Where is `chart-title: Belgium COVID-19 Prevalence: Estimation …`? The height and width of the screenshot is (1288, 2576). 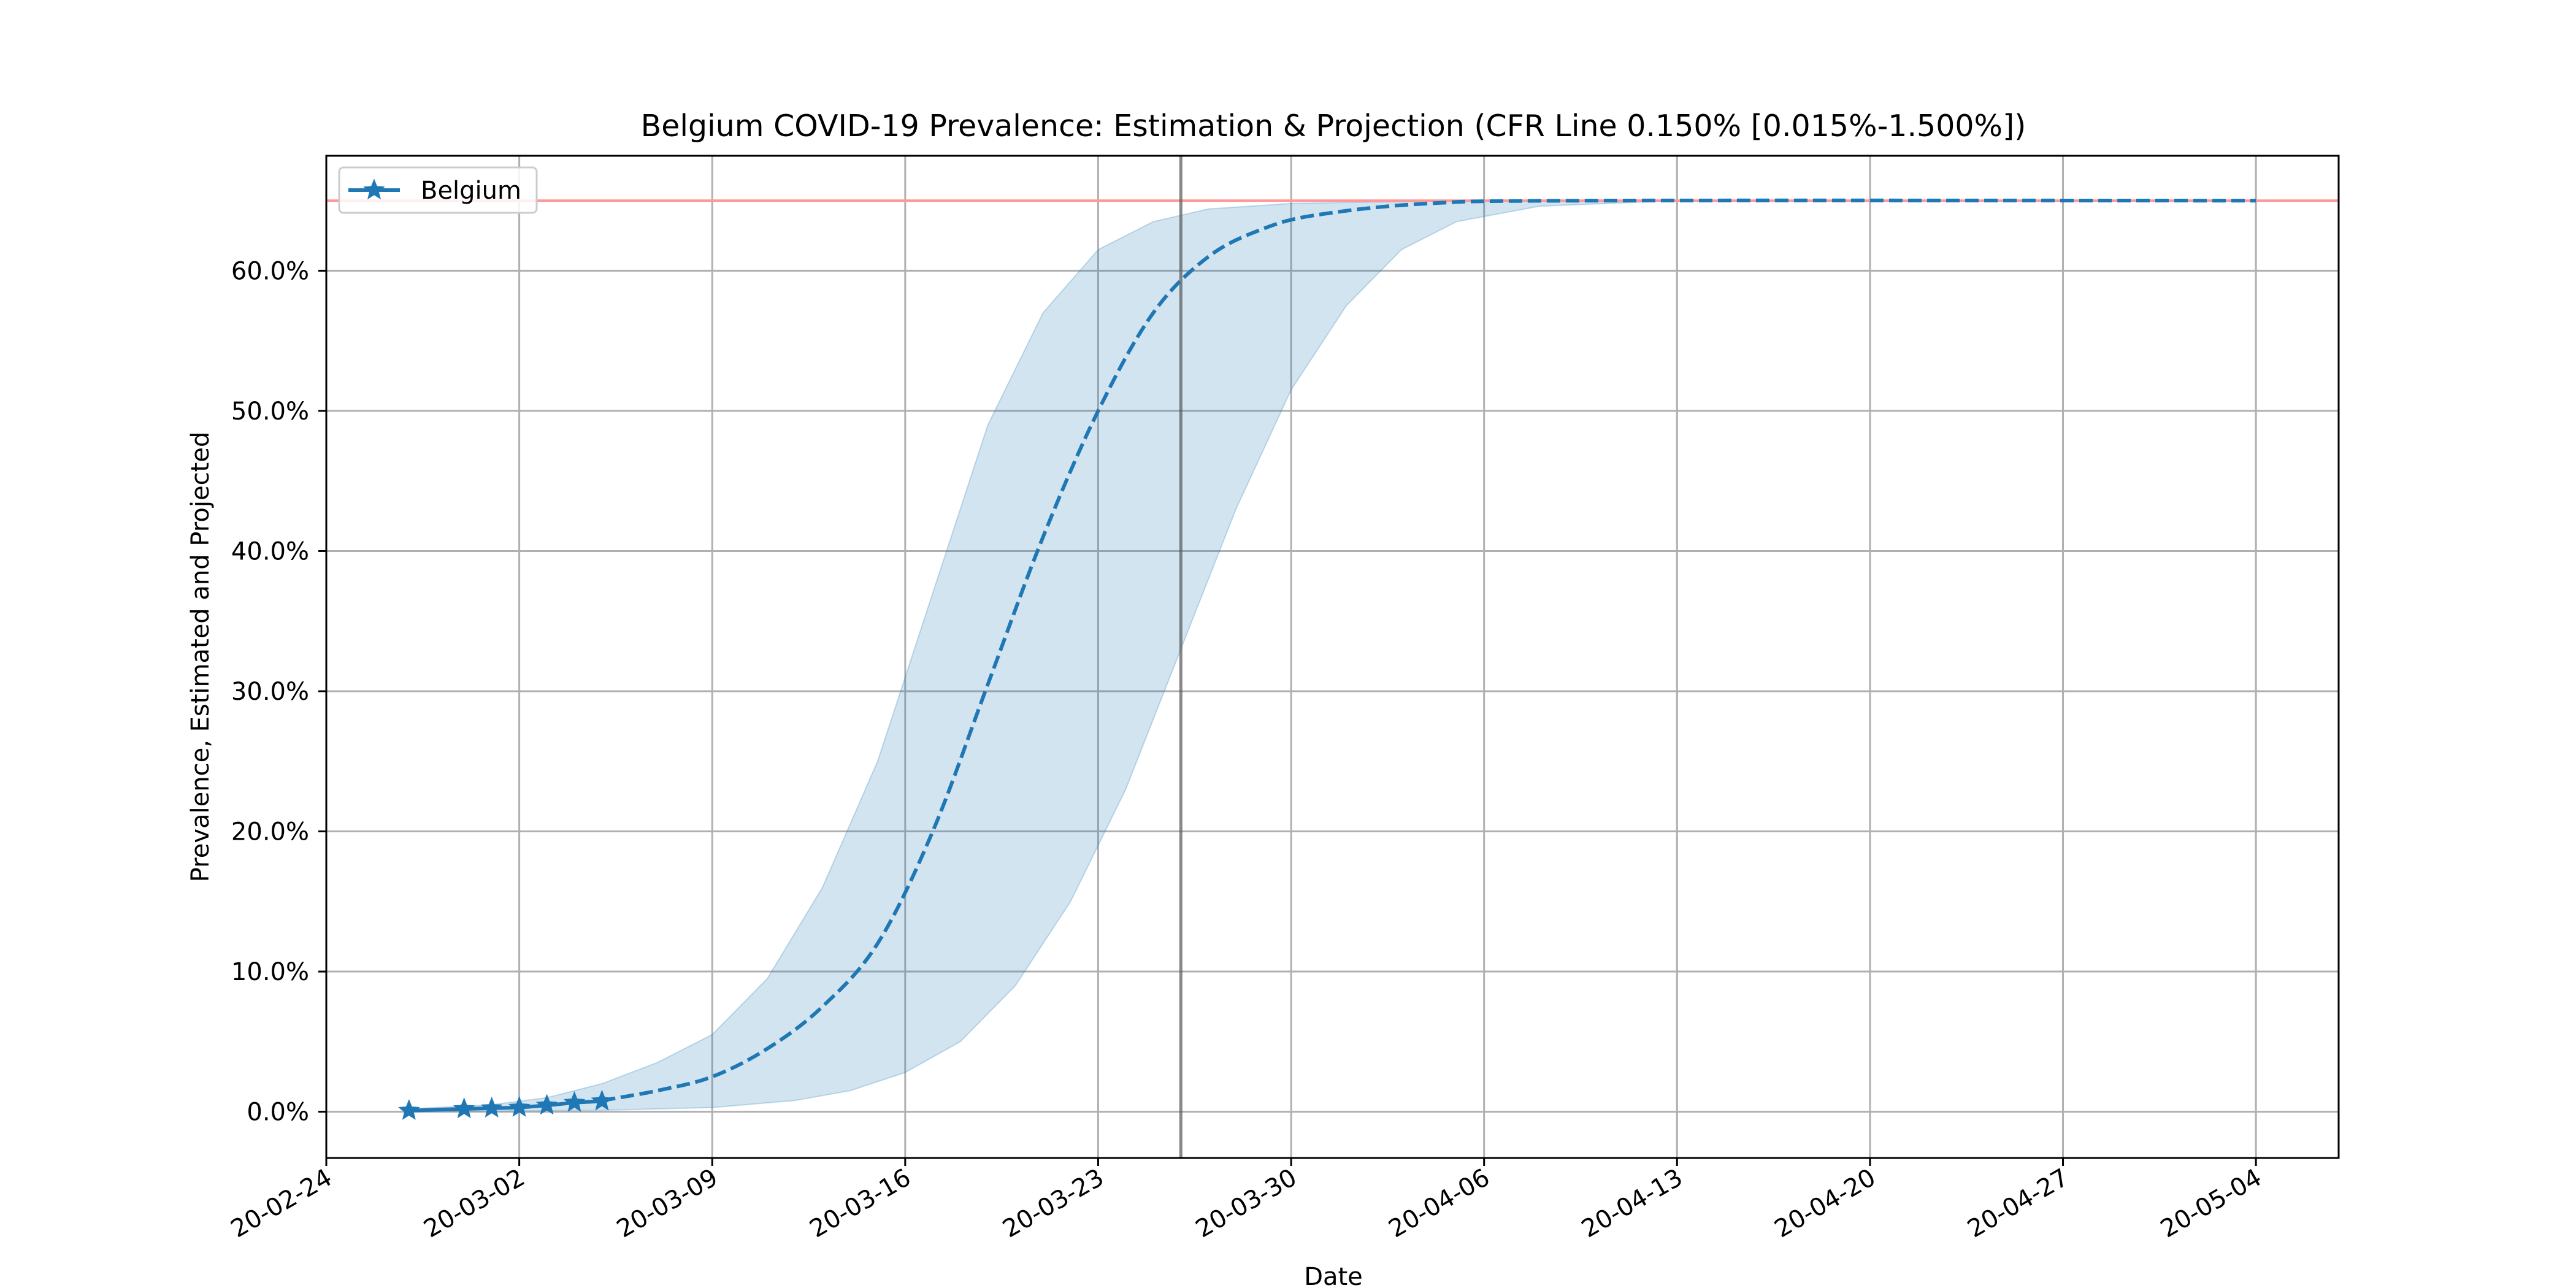
chart-title: Belgium COVID-19 Prevalence: Estimation … is located at coordinates (1333, 126).